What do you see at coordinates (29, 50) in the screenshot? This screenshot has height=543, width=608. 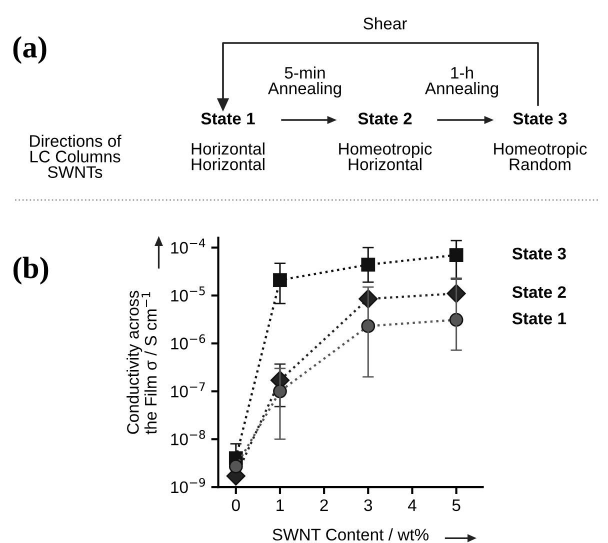 I see `text: (a)` at bounding box center [29, 50].